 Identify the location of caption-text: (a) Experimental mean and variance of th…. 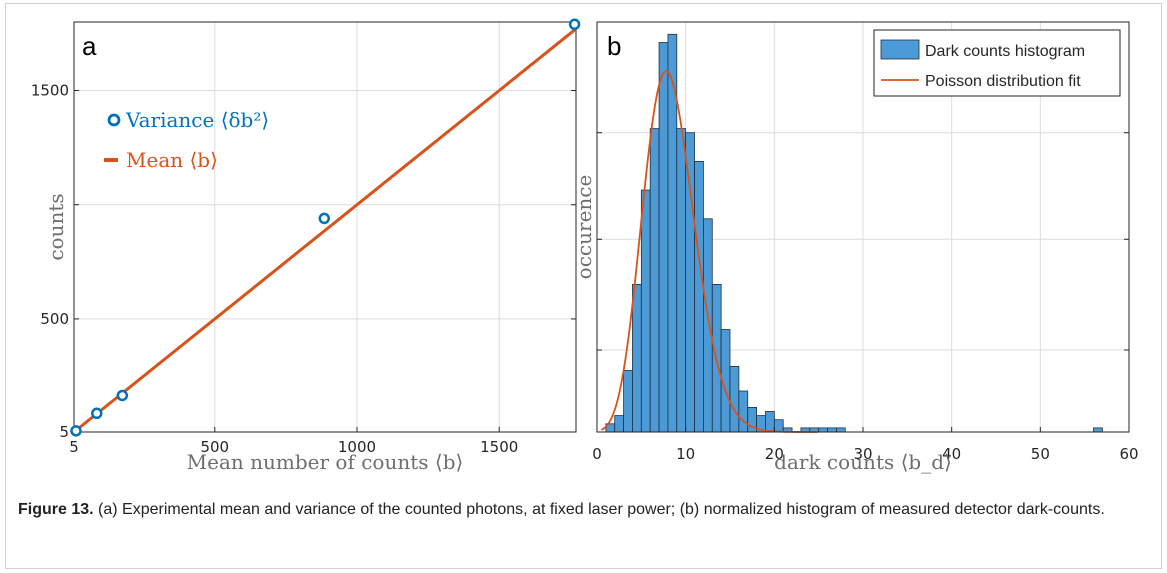
(599, 509).